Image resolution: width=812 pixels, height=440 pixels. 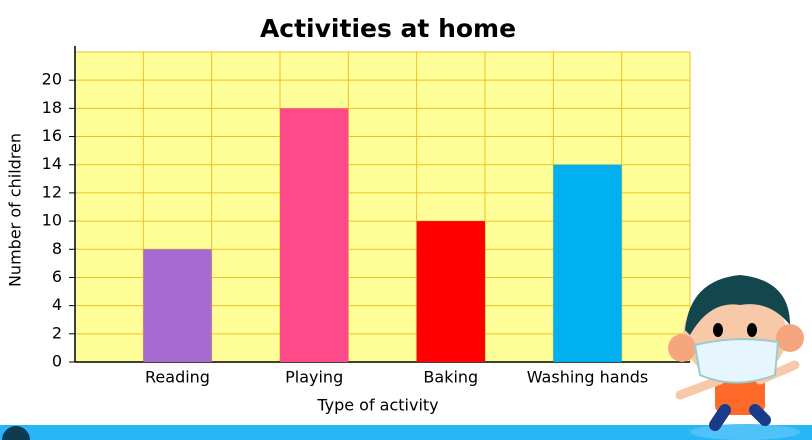 What do you see at coordinates (177, 377) in the screenshot?
I see `x-tick-label: Reading` at bounding box center [177, 377].